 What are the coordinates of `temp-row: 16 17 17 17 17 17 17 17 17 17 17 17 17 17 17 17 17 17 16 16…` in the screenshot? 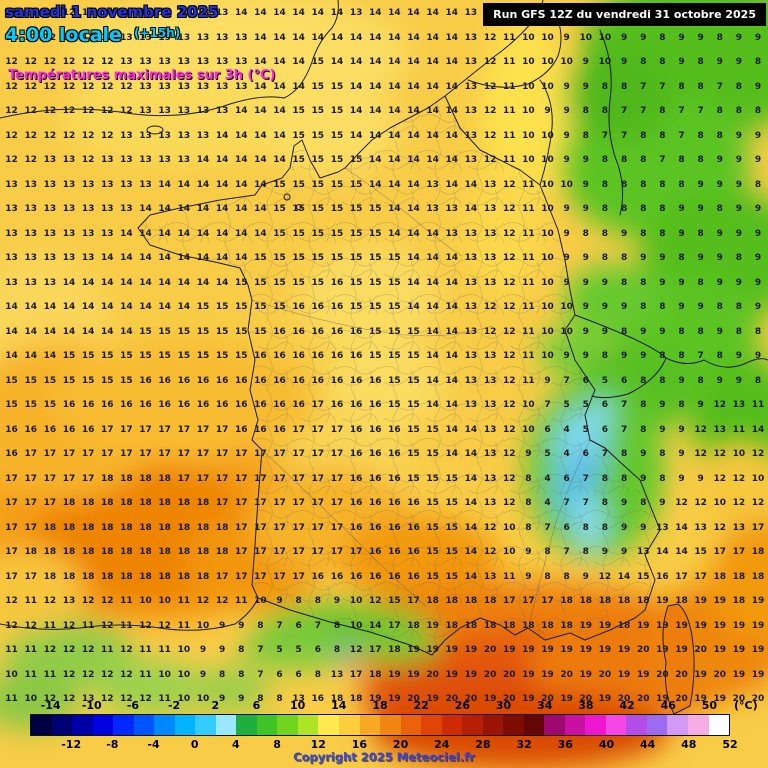 It's located at (385, 454).